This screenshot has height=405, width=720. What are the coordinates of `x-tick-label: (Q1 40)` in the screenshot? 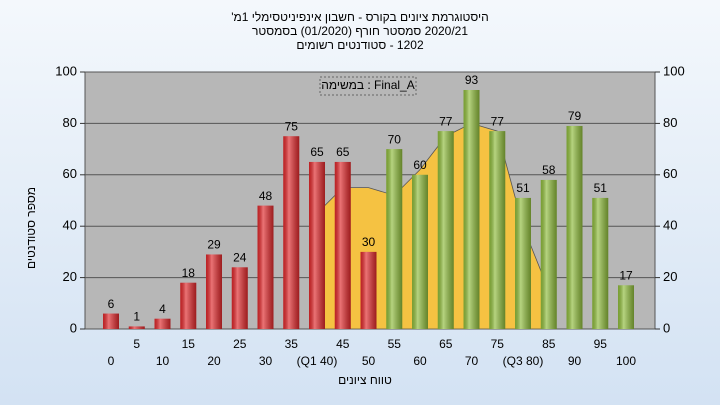 It's located at (317, 361).